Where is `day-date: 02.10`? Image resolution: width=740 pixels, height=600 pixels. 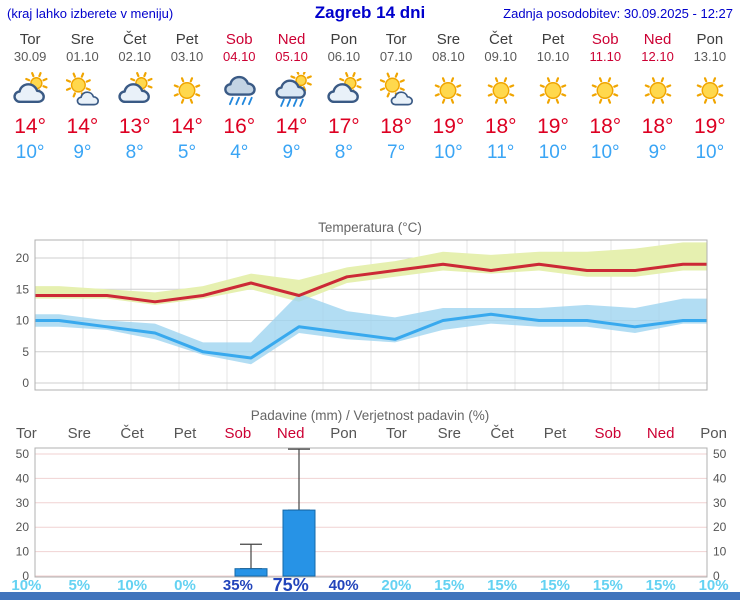 day-date: 02.10 is located at coordinates (134, 56).